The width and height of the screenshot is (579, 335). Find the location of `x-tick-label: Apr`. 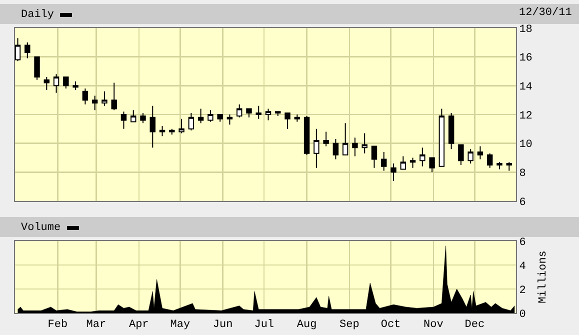

x-tick-label: Apr is located at coordinates (138, 325).